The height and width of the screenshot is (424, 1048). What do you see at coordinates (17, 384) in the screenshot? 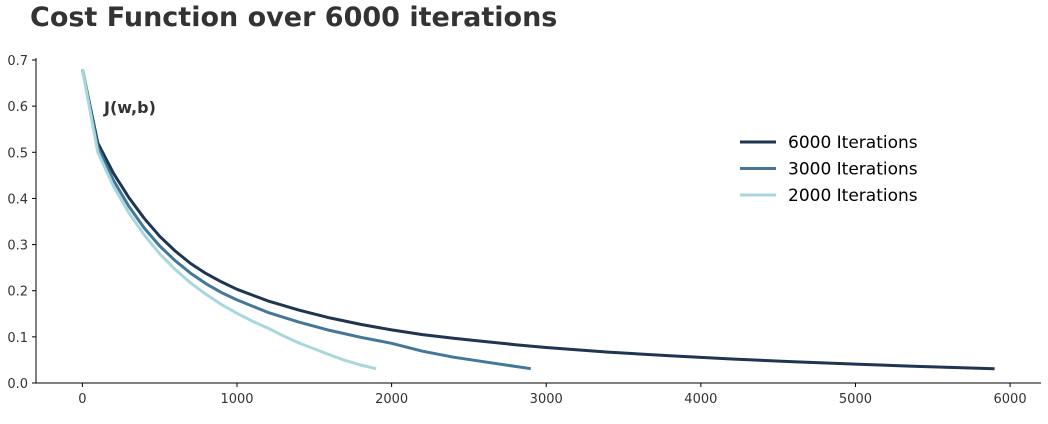
I see `y-tick-label: 0.0` at bounding box center [17, 384].